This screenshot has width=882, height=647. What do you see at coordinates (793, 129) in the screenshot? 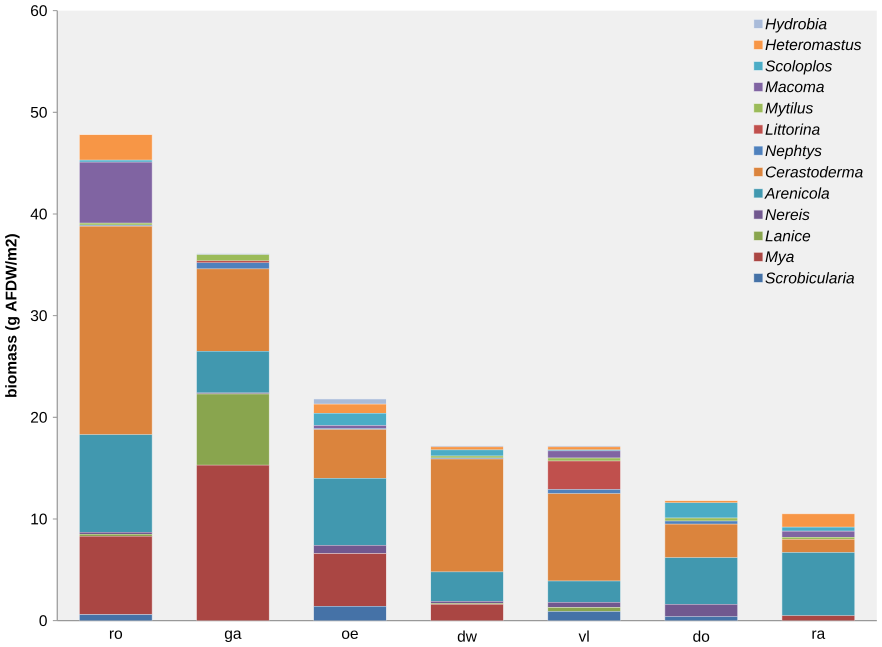
I see `legend-label: Littorina` at bounding box center [793, 129].